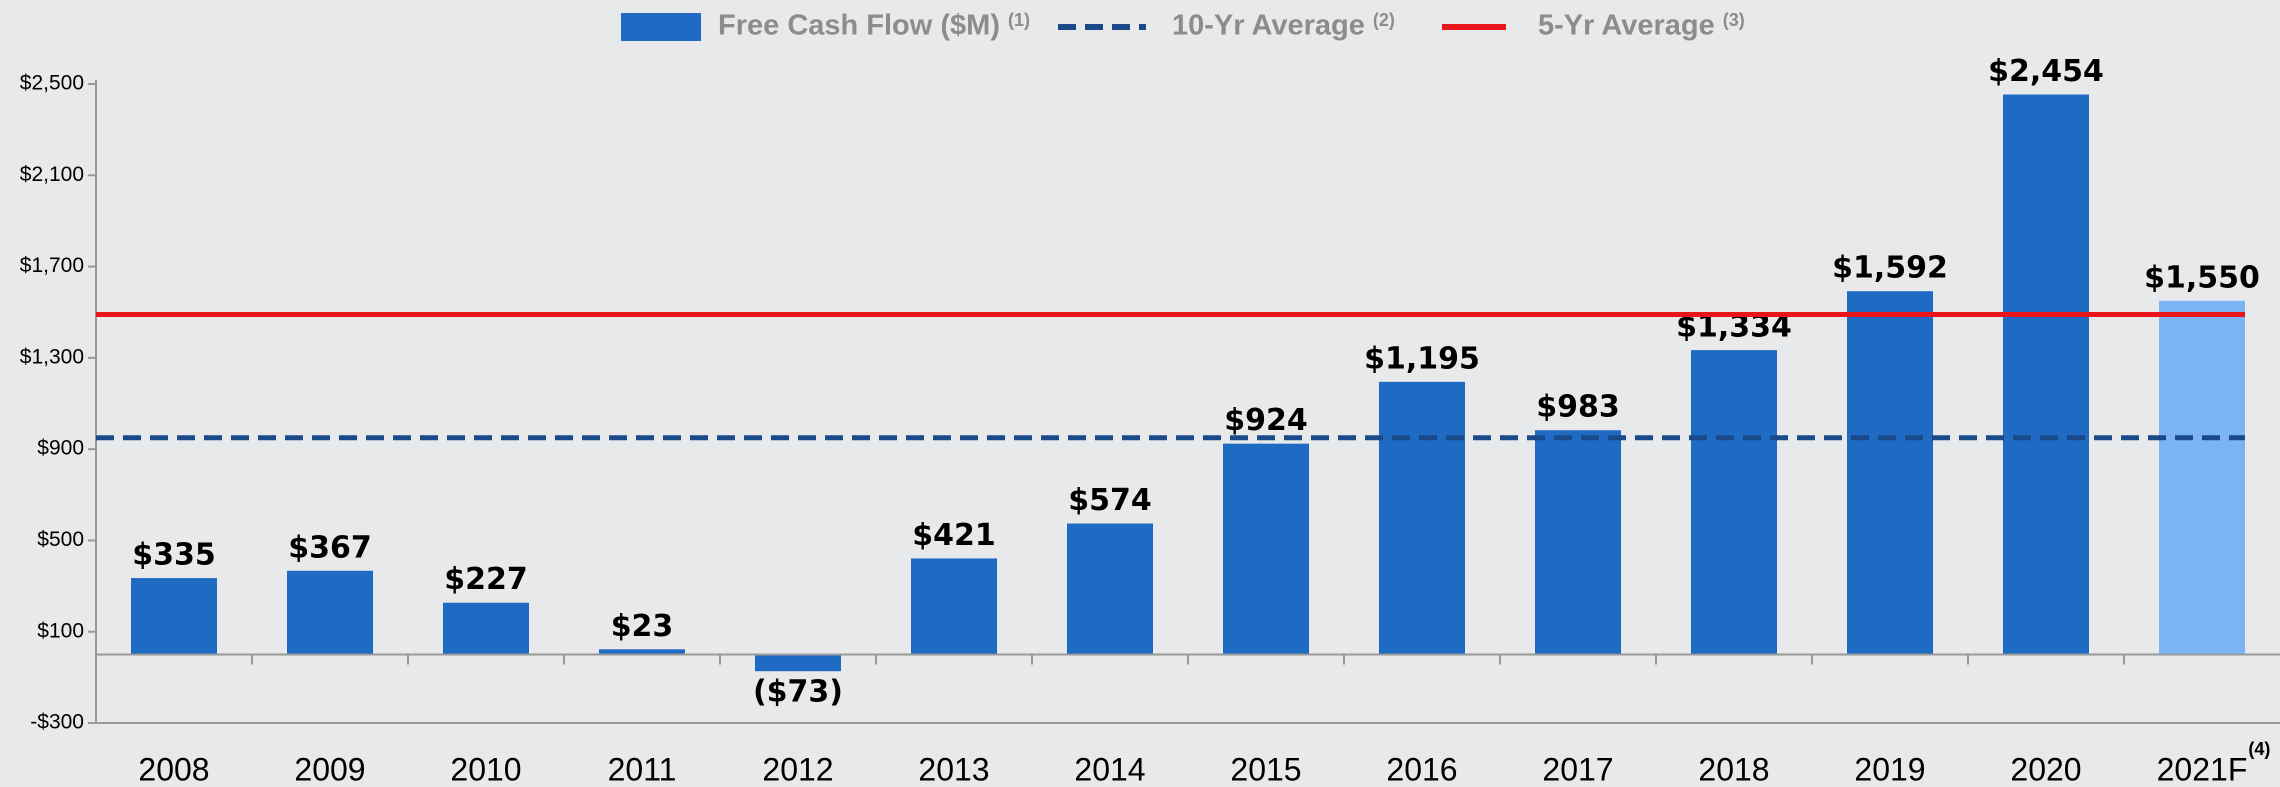 The height and width of the screenshot is (787, 2280). Describe the element at coordinates (797, 769) in the screenshot. I see `x-tick-label: 2012` at that location.